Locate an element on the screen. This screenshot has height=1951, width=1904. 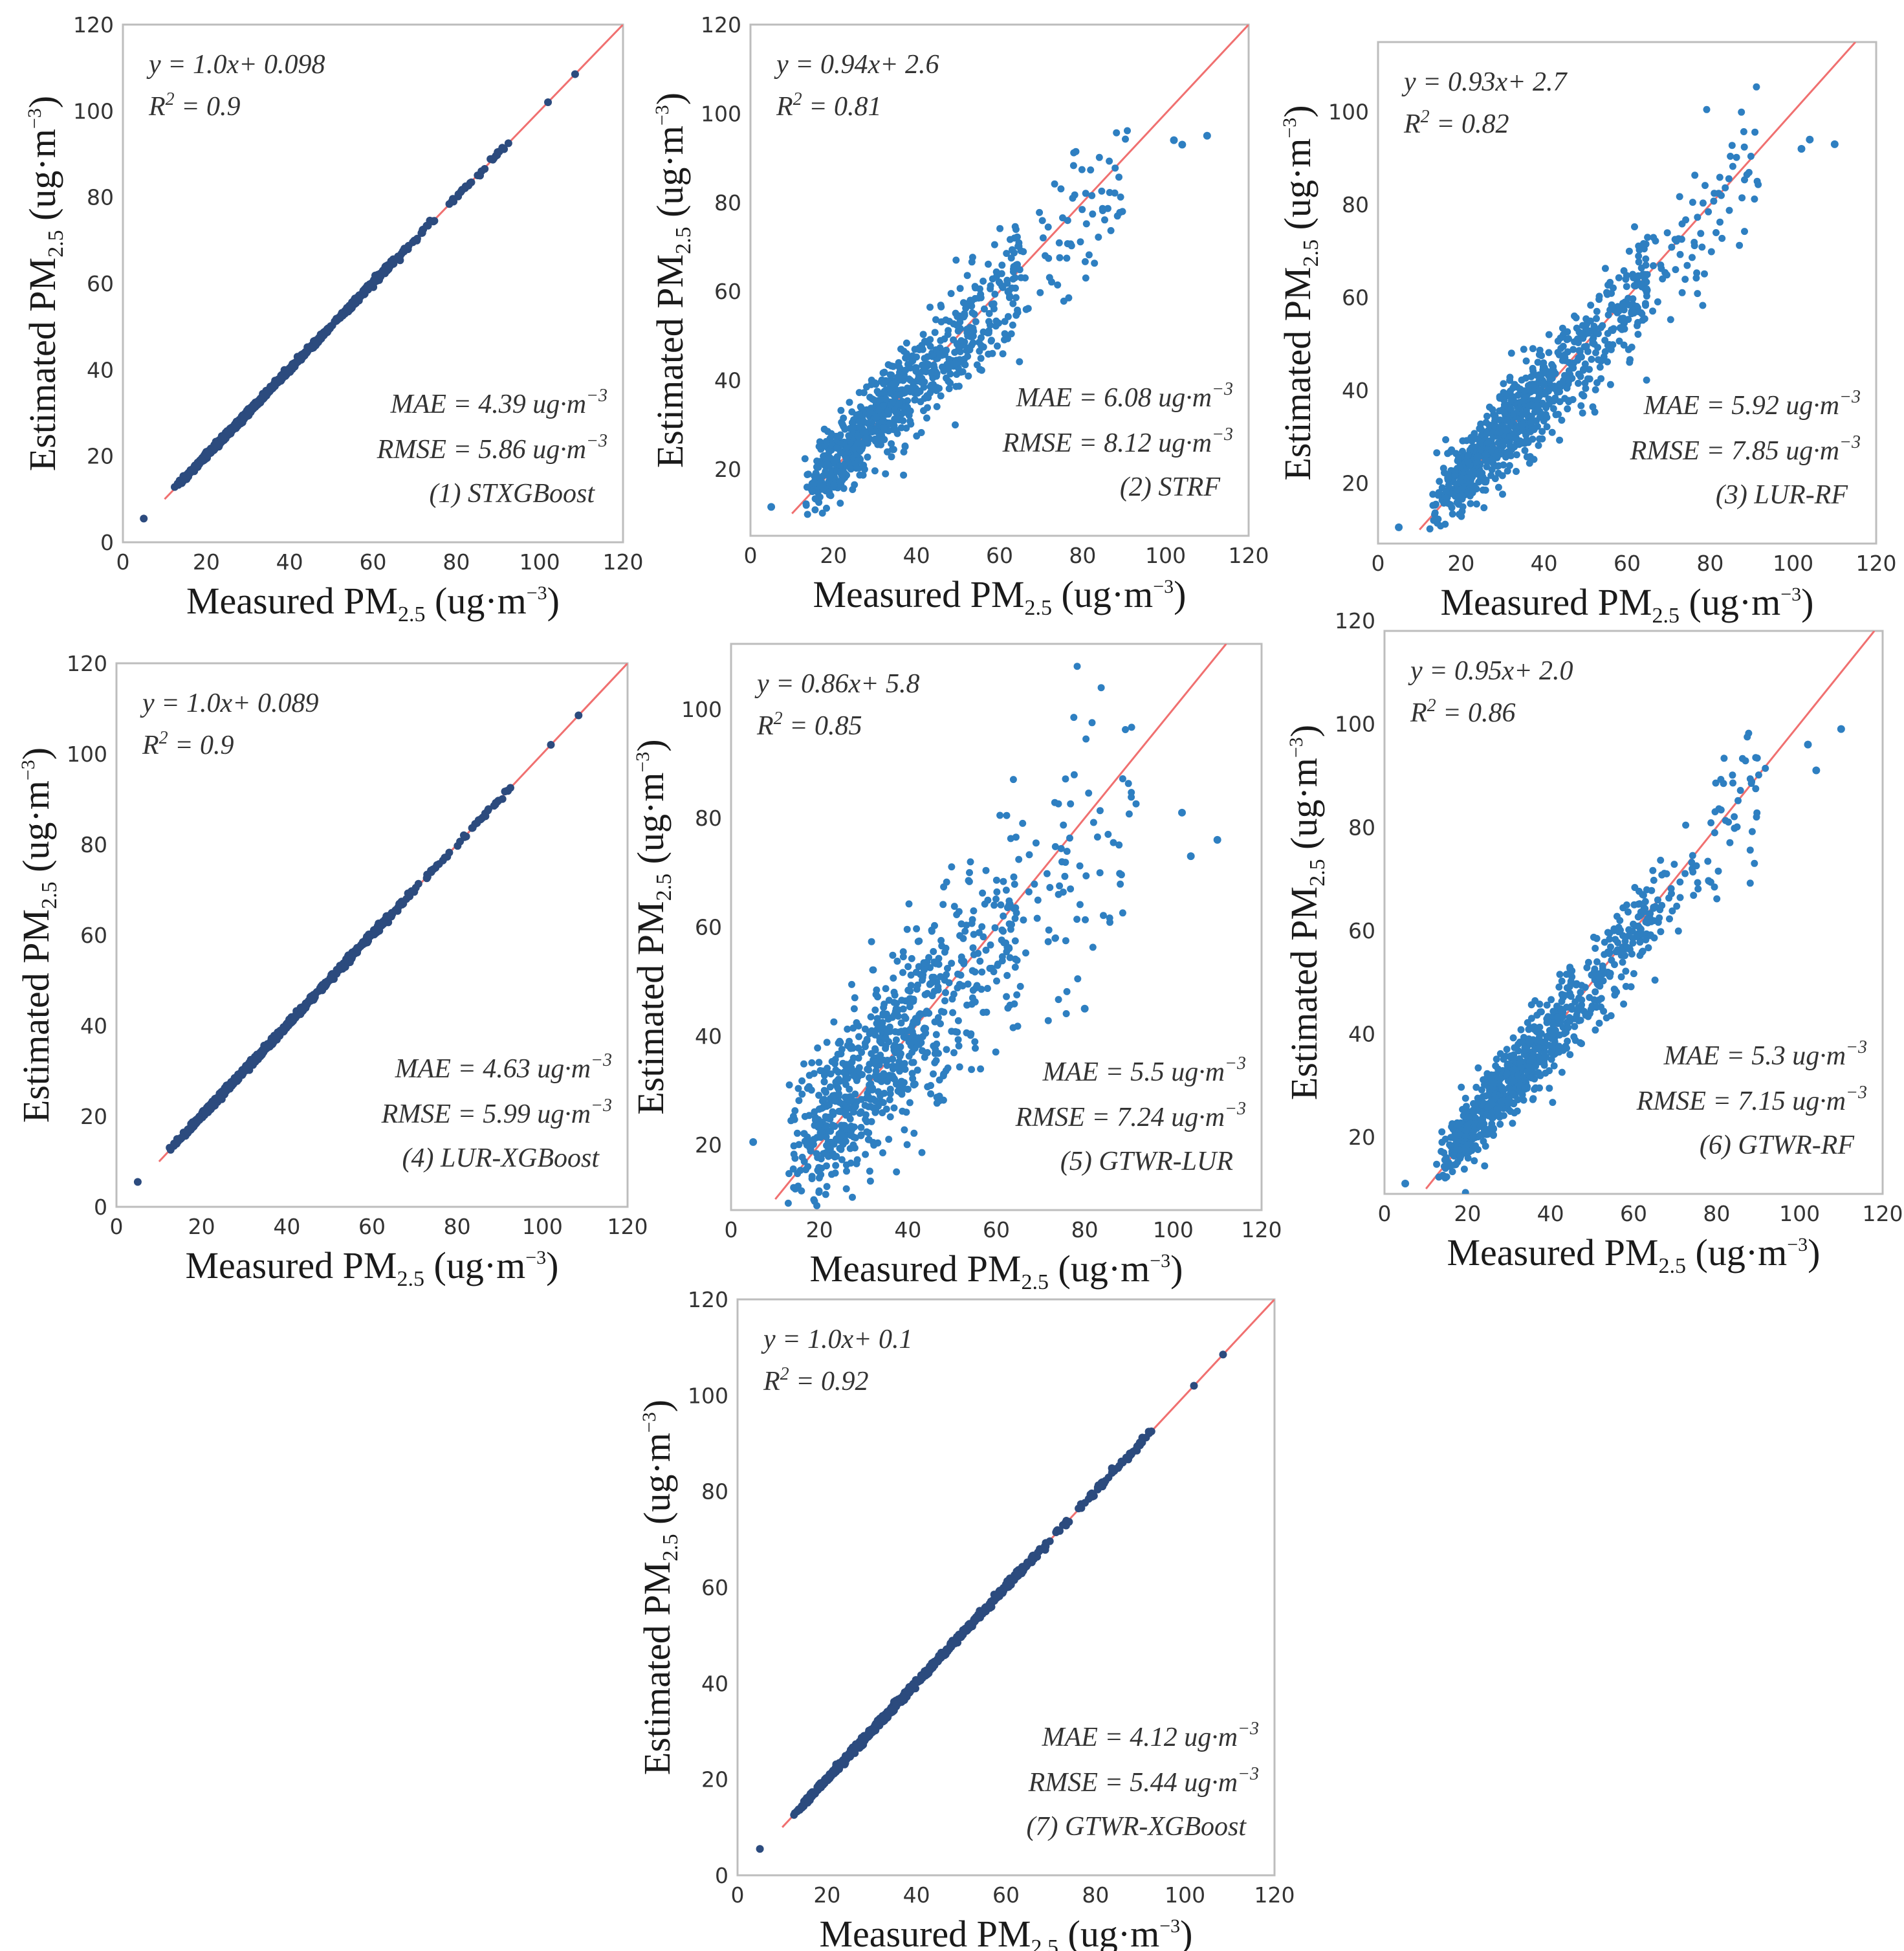
outlier-point is located at coordinates (510, 788).